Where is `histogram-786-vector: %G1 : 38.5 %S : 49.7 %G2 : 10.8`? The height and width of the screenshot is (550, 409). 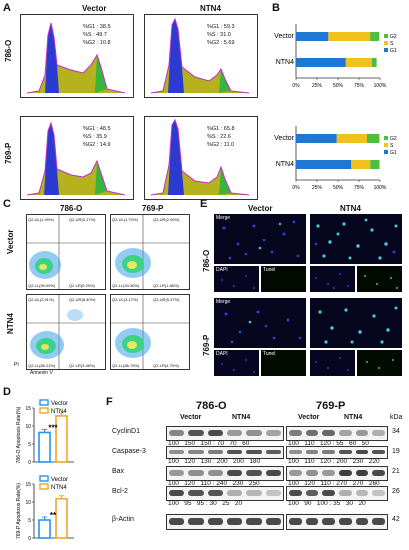 histogram-786-vector: %G1 : 38.5 %S : 49.7 %G2 : 10.8 is located at coordinates (77, 56).